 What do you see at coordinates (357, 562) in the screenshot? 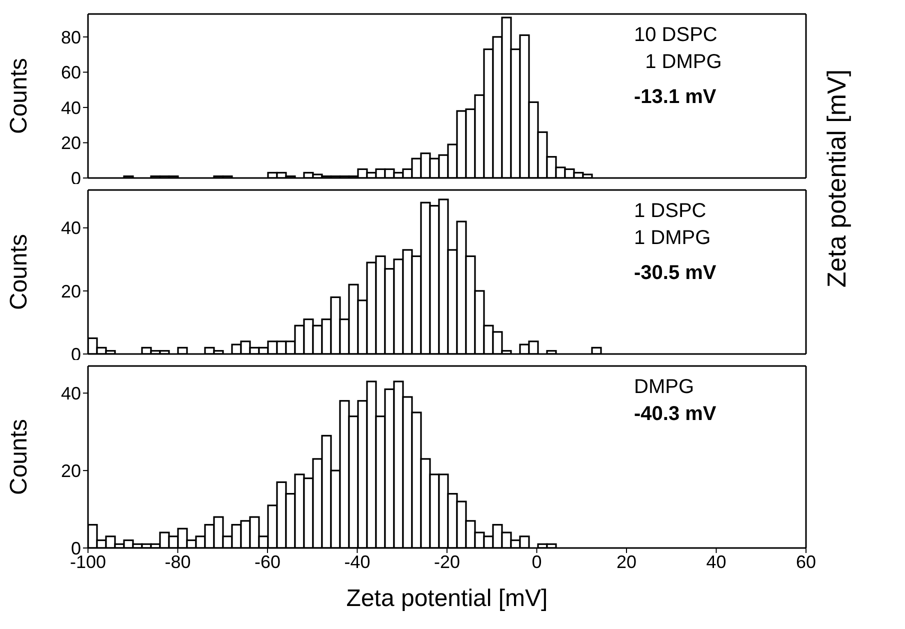
I see `x-tick-label: -40` at bounding box center [357, 562].